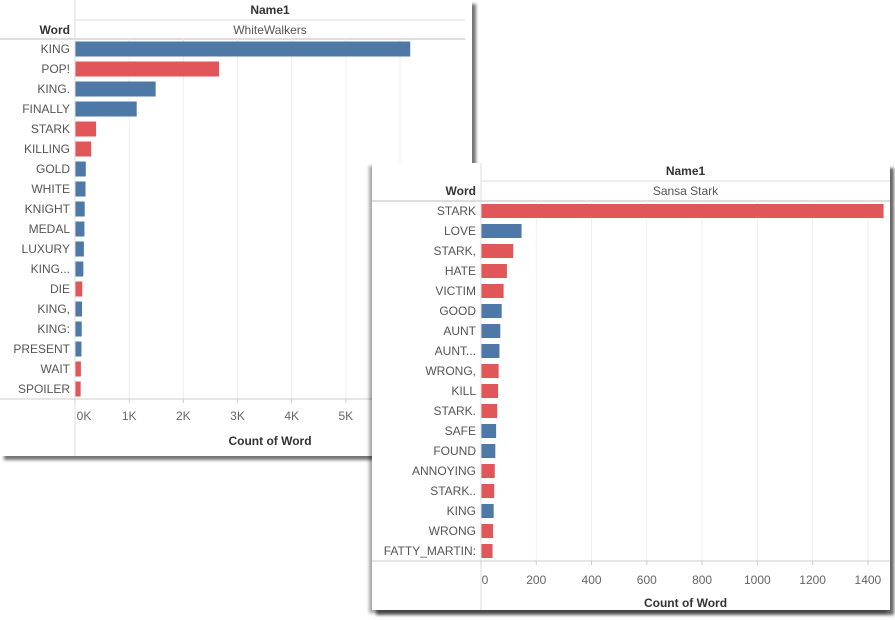  I want to click on category-label: FINALLY, so click(46, 109).